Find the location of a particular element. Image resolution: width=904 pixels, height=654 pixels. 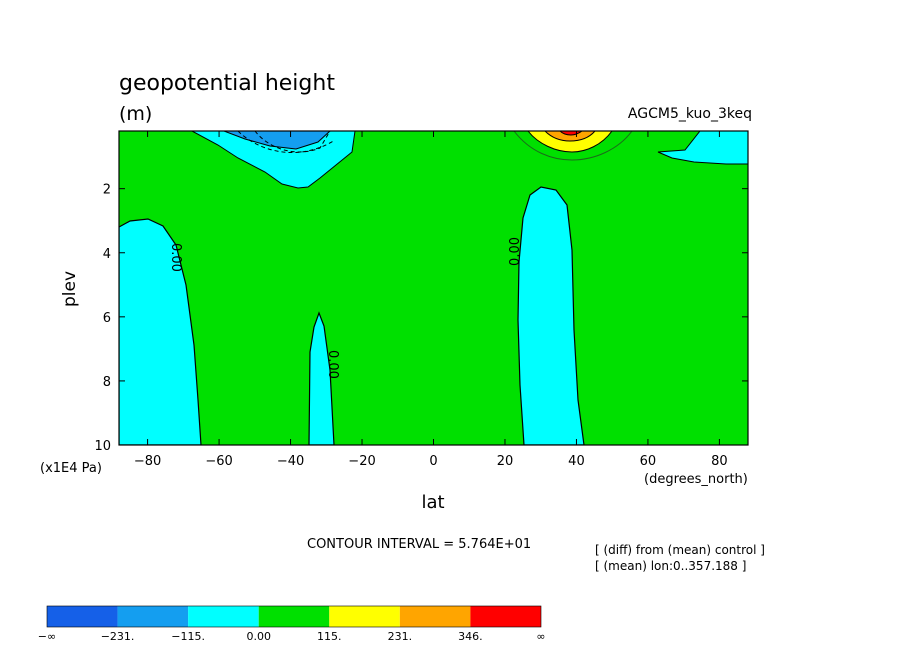

cyan-lobe-north-mid is located at coordinates (551, 315).